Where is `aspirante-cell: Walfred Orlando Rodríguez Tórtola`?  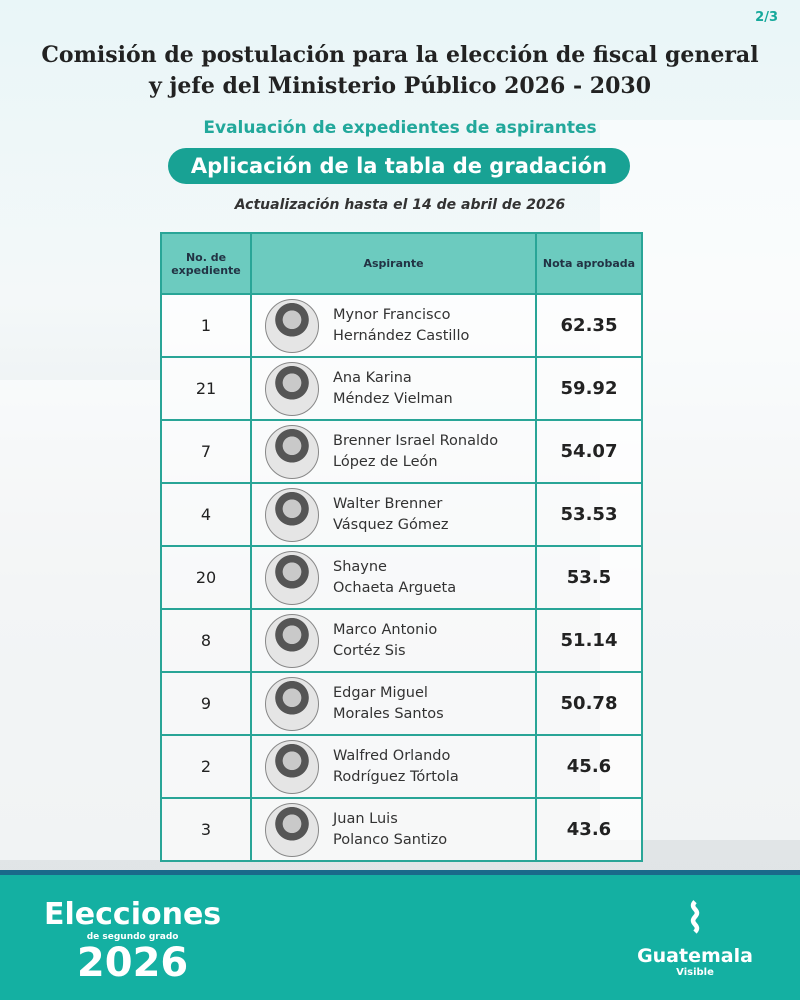 aspirante-cell: Walfred Orlando Rodríguez Tórtola is located at coordinates (393, 766).